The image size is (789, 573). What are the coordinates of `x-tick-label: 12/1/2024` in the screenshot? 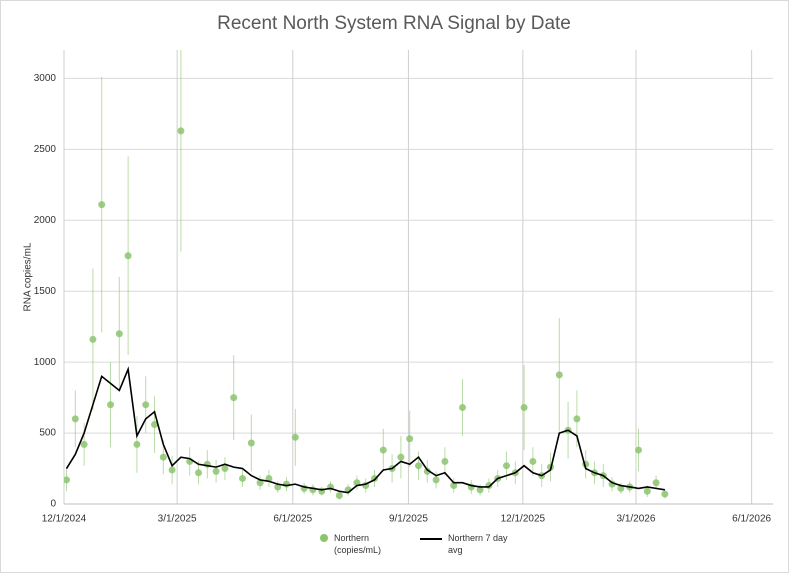 It's located at (64, 519).